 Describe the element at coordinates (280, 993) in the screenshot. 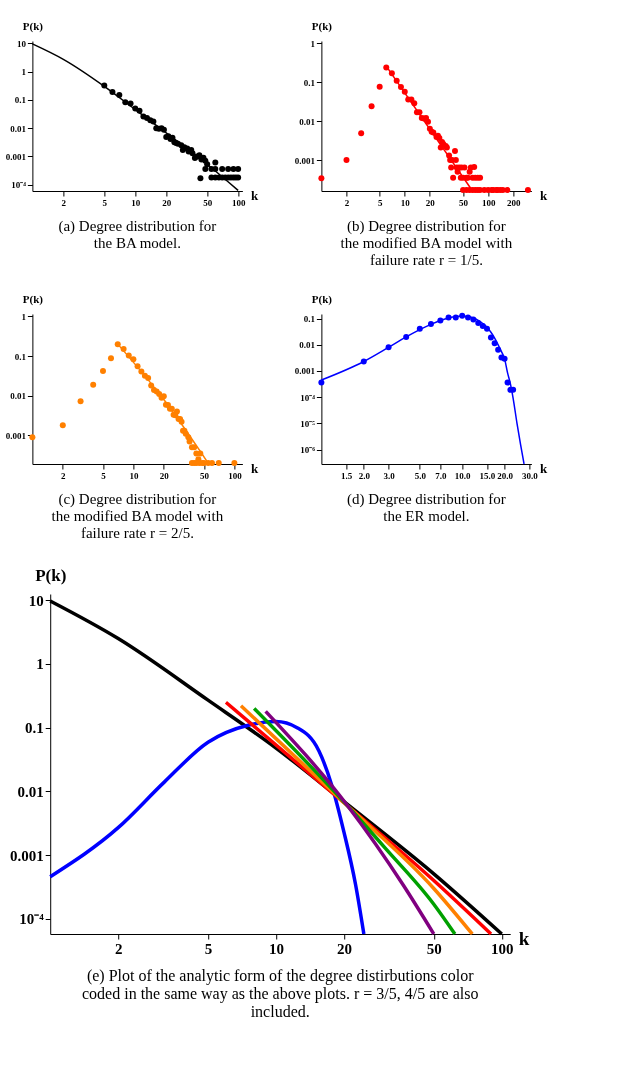

I see `text: (e) Plot of the analytic form of the degree distirbutions color coded in the same way as the above plots. r = 3/5, 4/5 are also included.` at that location.